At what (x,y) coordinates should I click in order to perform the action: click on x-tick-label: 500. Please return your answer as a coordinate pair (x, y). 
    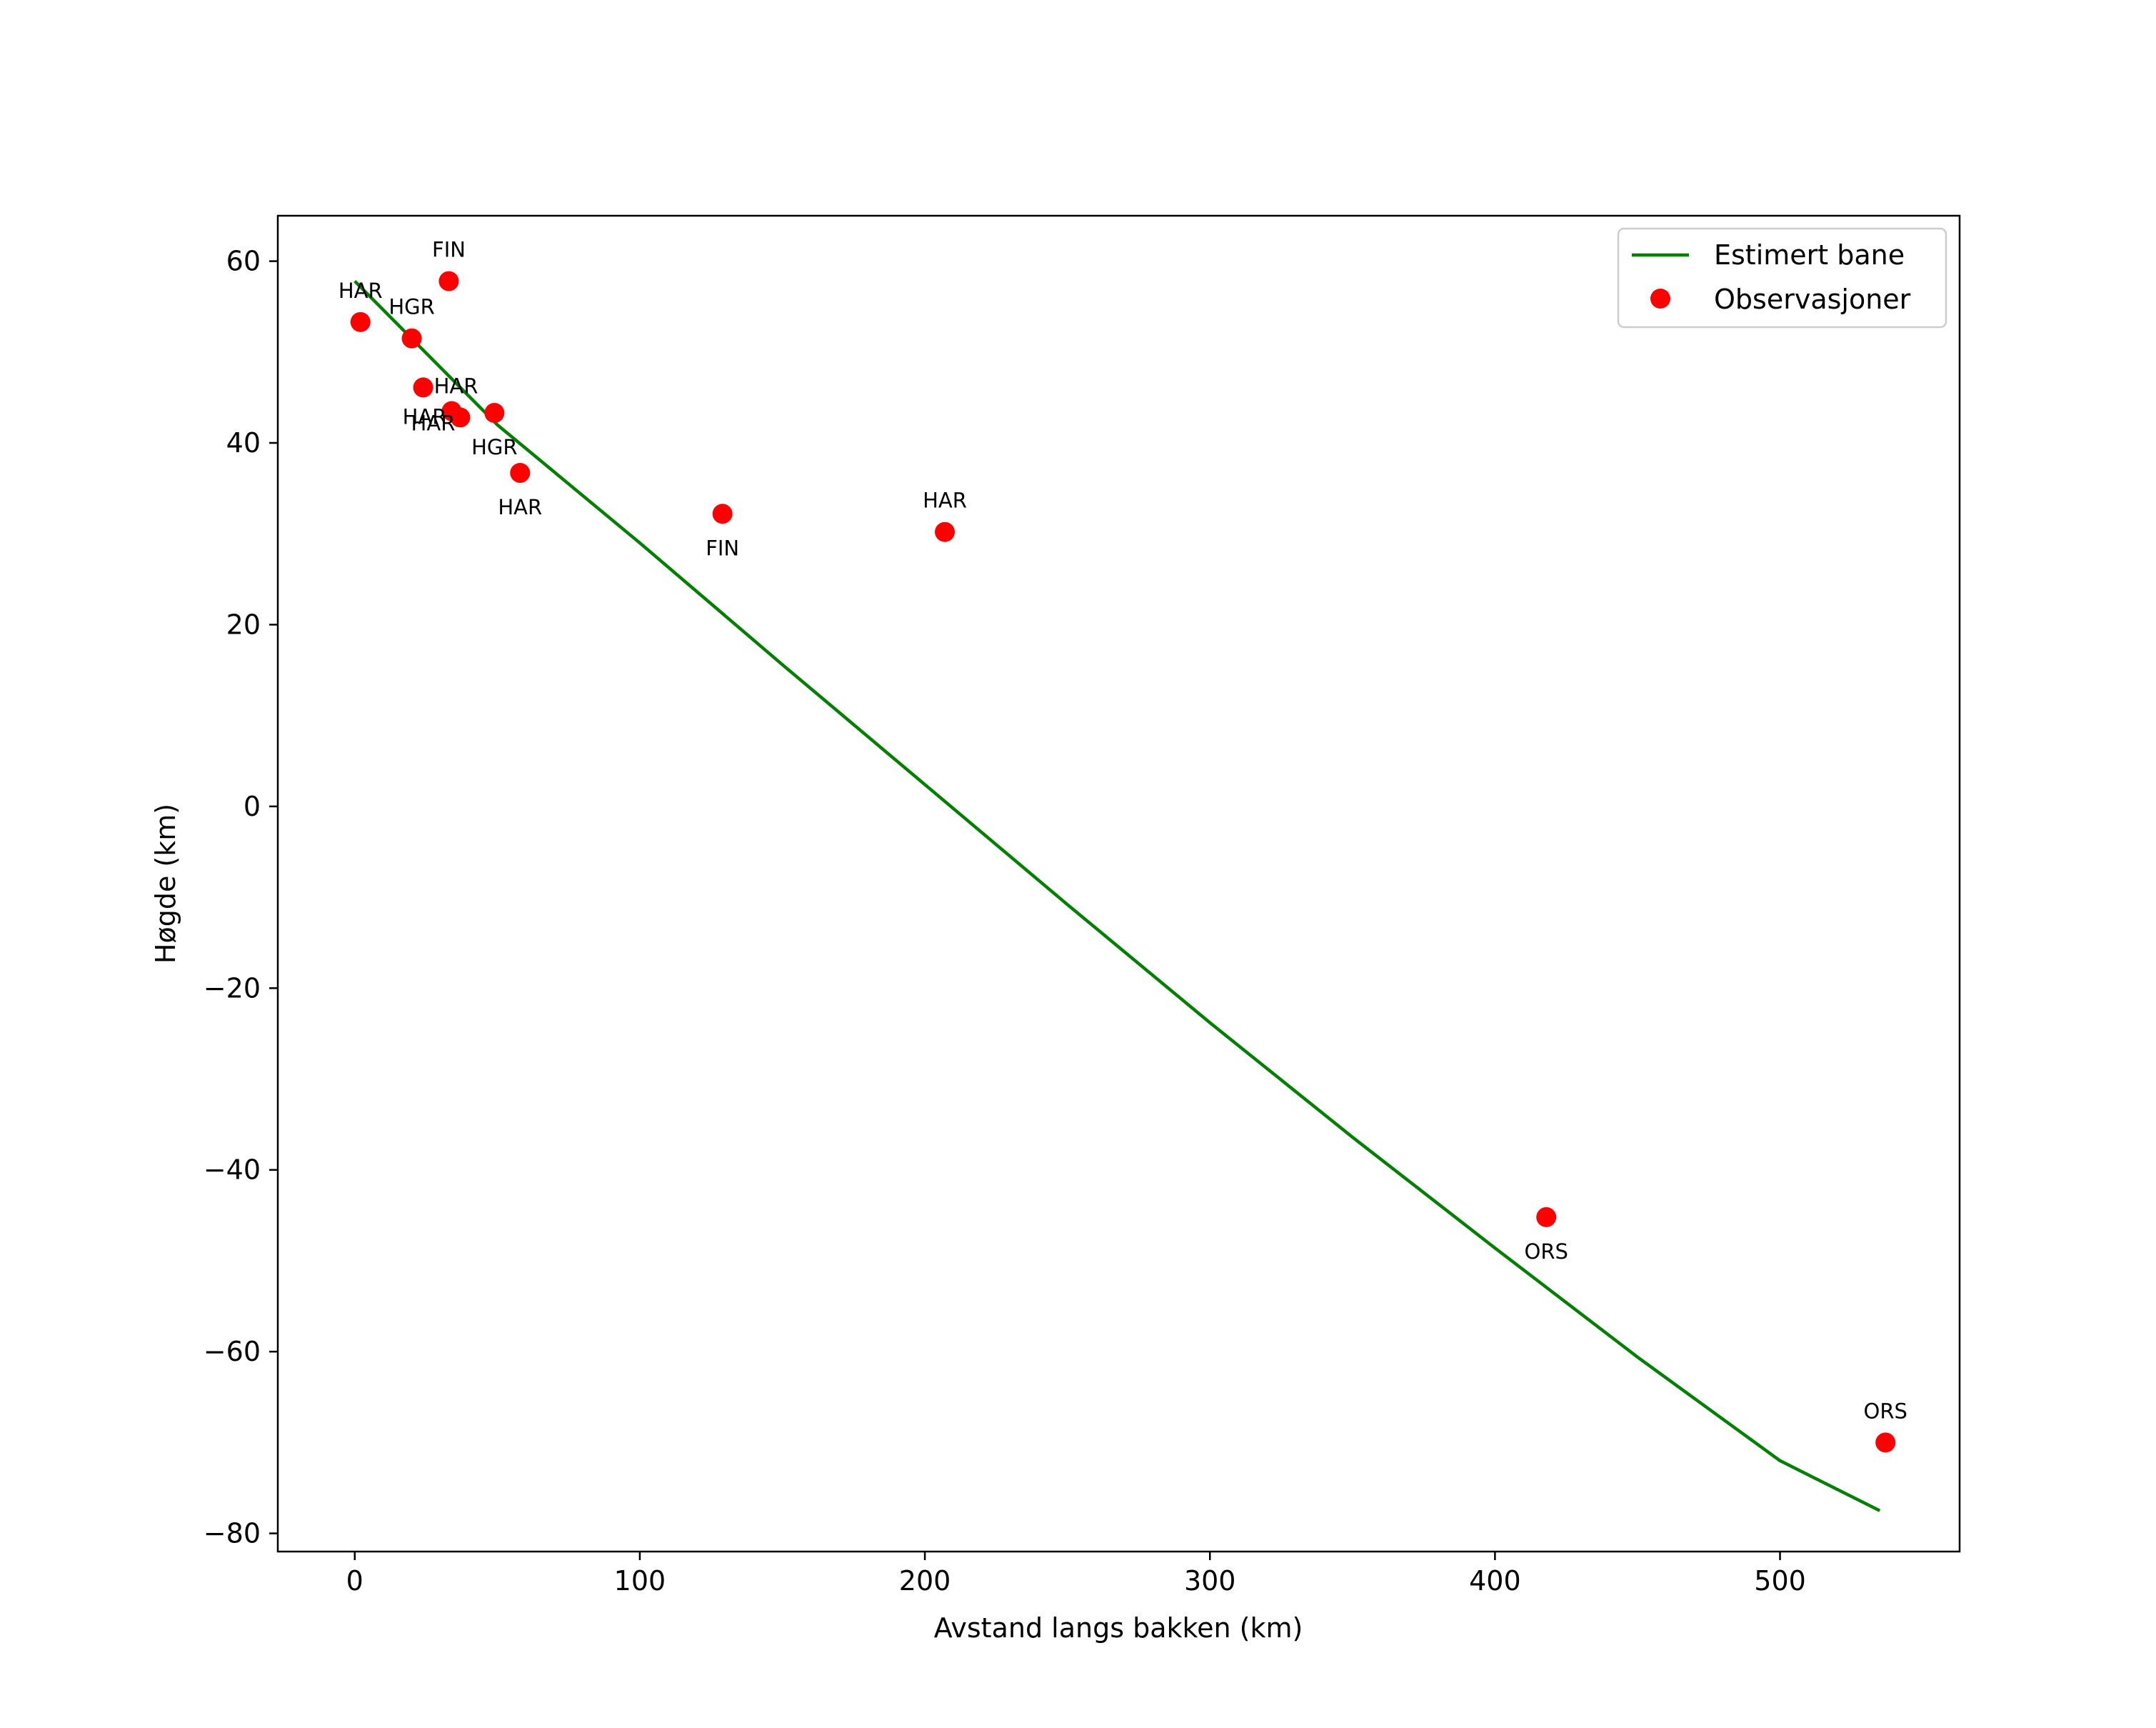
    Looking at the image, I should click on (1780, 1581).